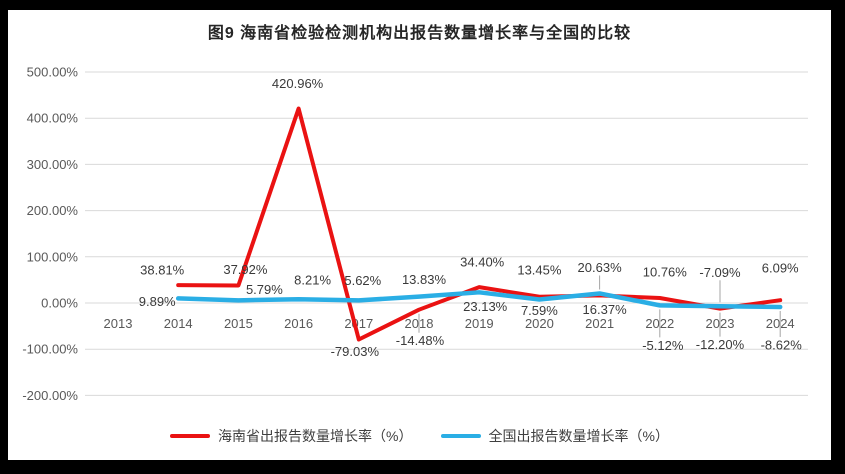 This screenshot has height=474, width=845. Describe the element at coordinates (53, 164) in the screenshot. I see `y-axis-tick-label: 300.00%` at that location.